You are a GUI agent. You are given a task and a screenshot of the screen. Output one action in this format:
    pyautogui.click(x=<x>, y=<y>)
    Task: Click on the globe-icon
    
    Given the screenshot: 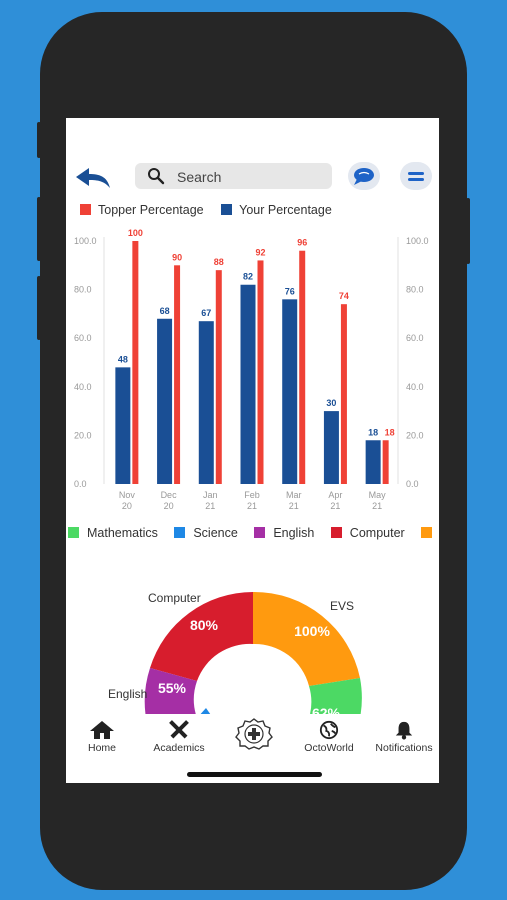 What is the action you would take?
    pyautogui.click(x=329, y=730)
    